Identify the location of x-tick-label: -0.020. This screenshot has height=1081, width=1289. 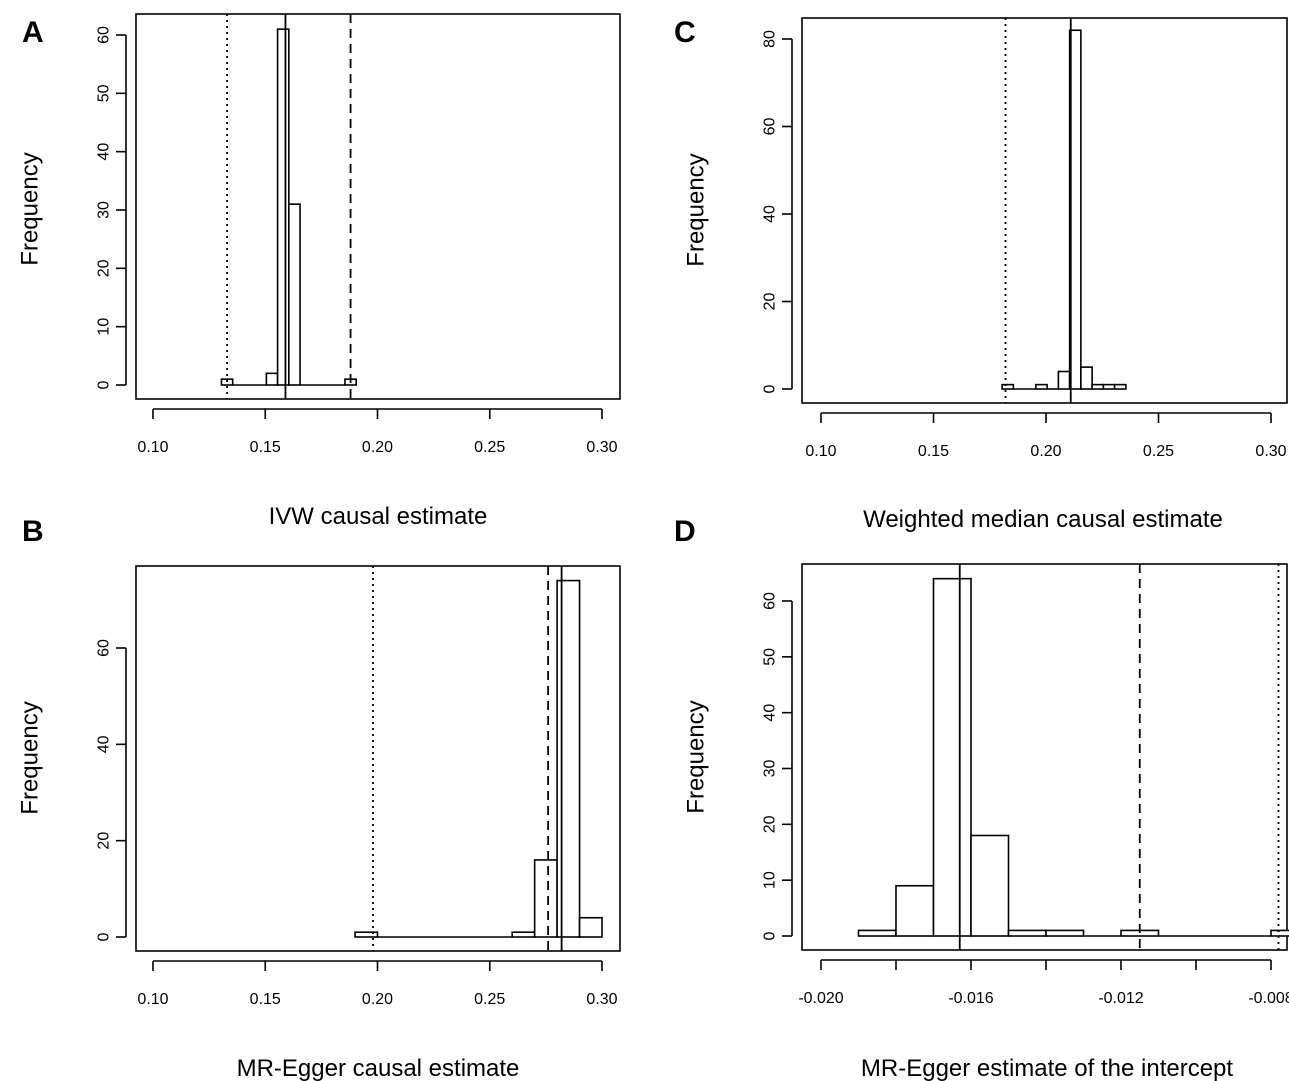
(820, 998).